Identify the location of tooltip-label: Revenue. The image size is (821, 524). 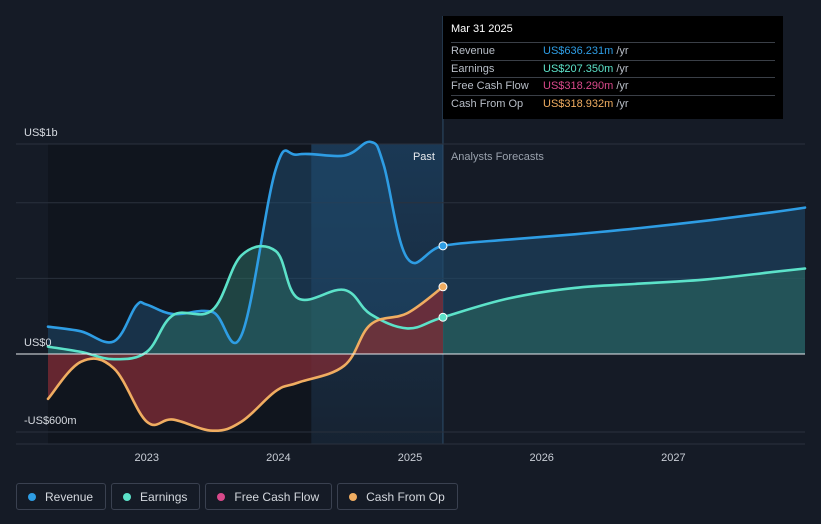
(473, 51).